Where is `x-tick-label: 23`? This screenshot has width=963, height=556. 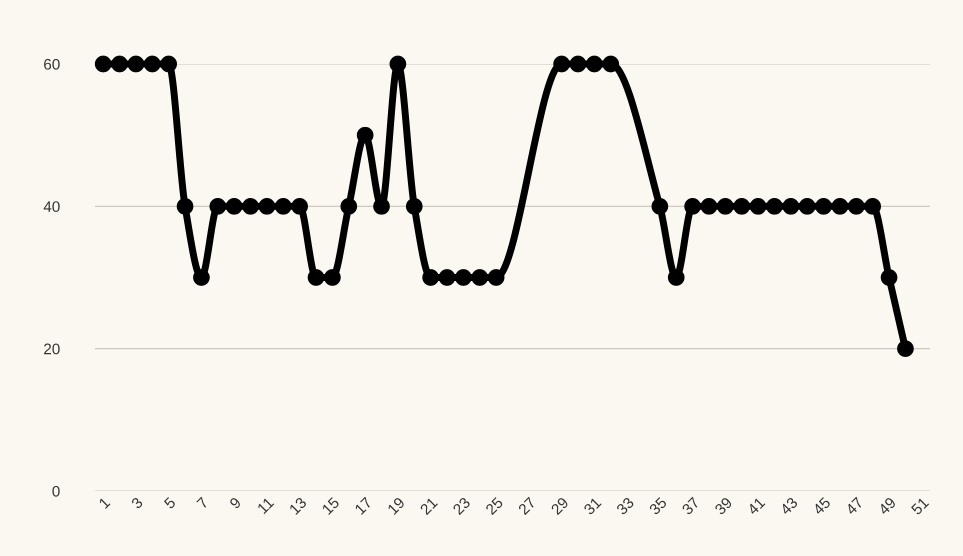
x-tick-label: 23 is located at coordinates (461, 506).